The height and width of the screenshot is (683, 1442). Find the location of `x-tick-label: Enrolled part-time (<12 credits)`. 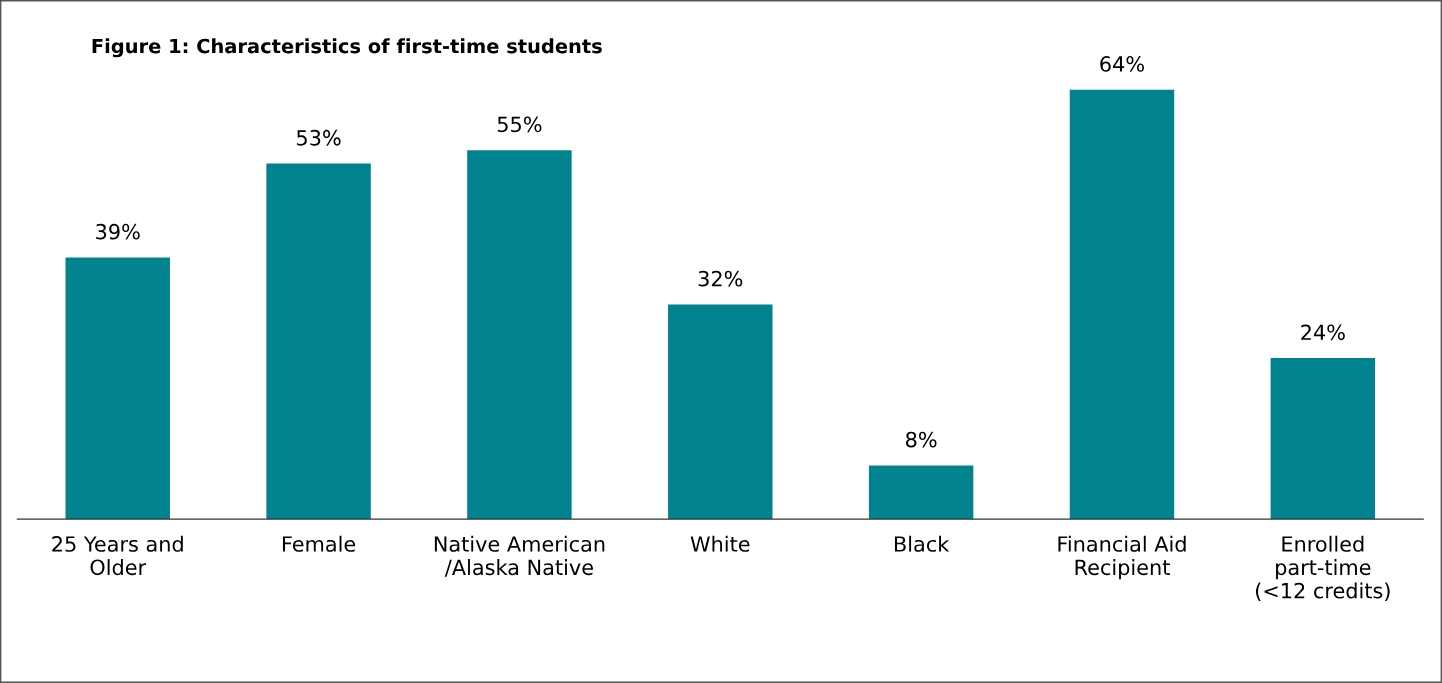

x-tick-label: Enrolled part-time (<12 credits) is located at coordinates (1322, 568).